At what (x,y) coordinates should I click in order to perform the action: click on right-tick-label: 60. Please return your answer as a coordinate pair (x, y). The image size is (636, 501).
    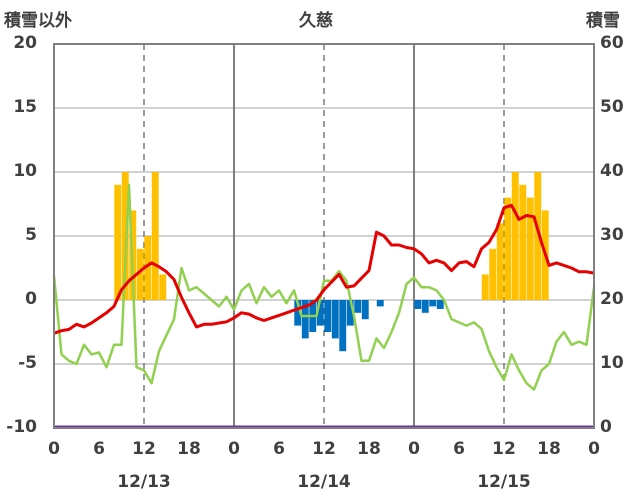
    Looking at the image, I should click on (612, 43).